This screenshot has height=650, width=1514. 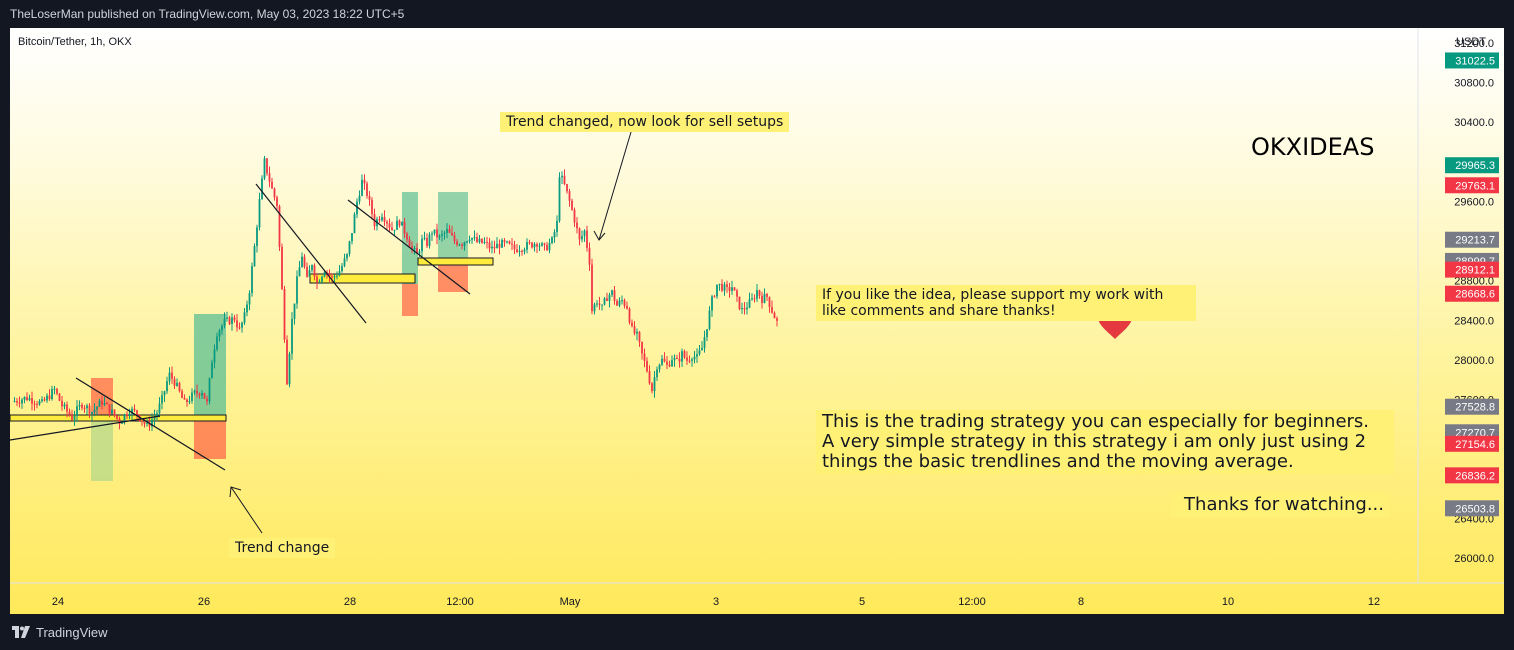 What do you see at coordinates (60, 632) in the screenshot?
I see `tradingview-logo: TradingView` at bounding box center [60, 632].